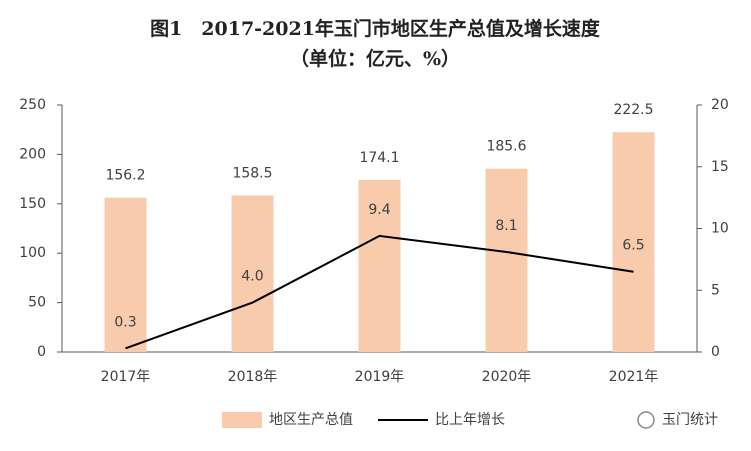 The height and width of the screenshot is (451, 751). I want to click on bar-value-label: 174.1, so click(379, 158).